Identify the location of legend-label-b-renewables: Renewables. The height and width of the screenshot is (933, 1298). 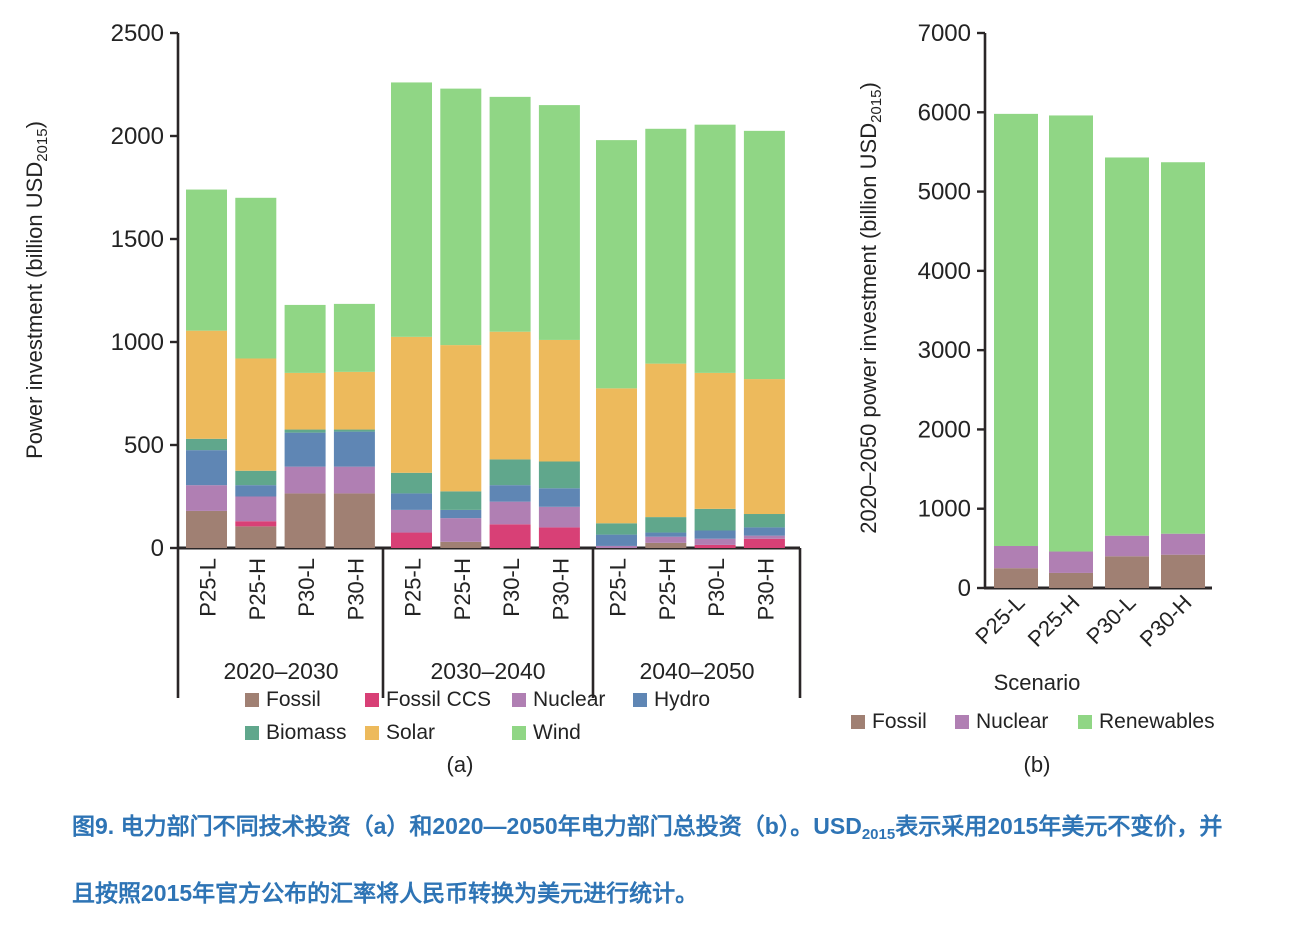
(1157, 721).